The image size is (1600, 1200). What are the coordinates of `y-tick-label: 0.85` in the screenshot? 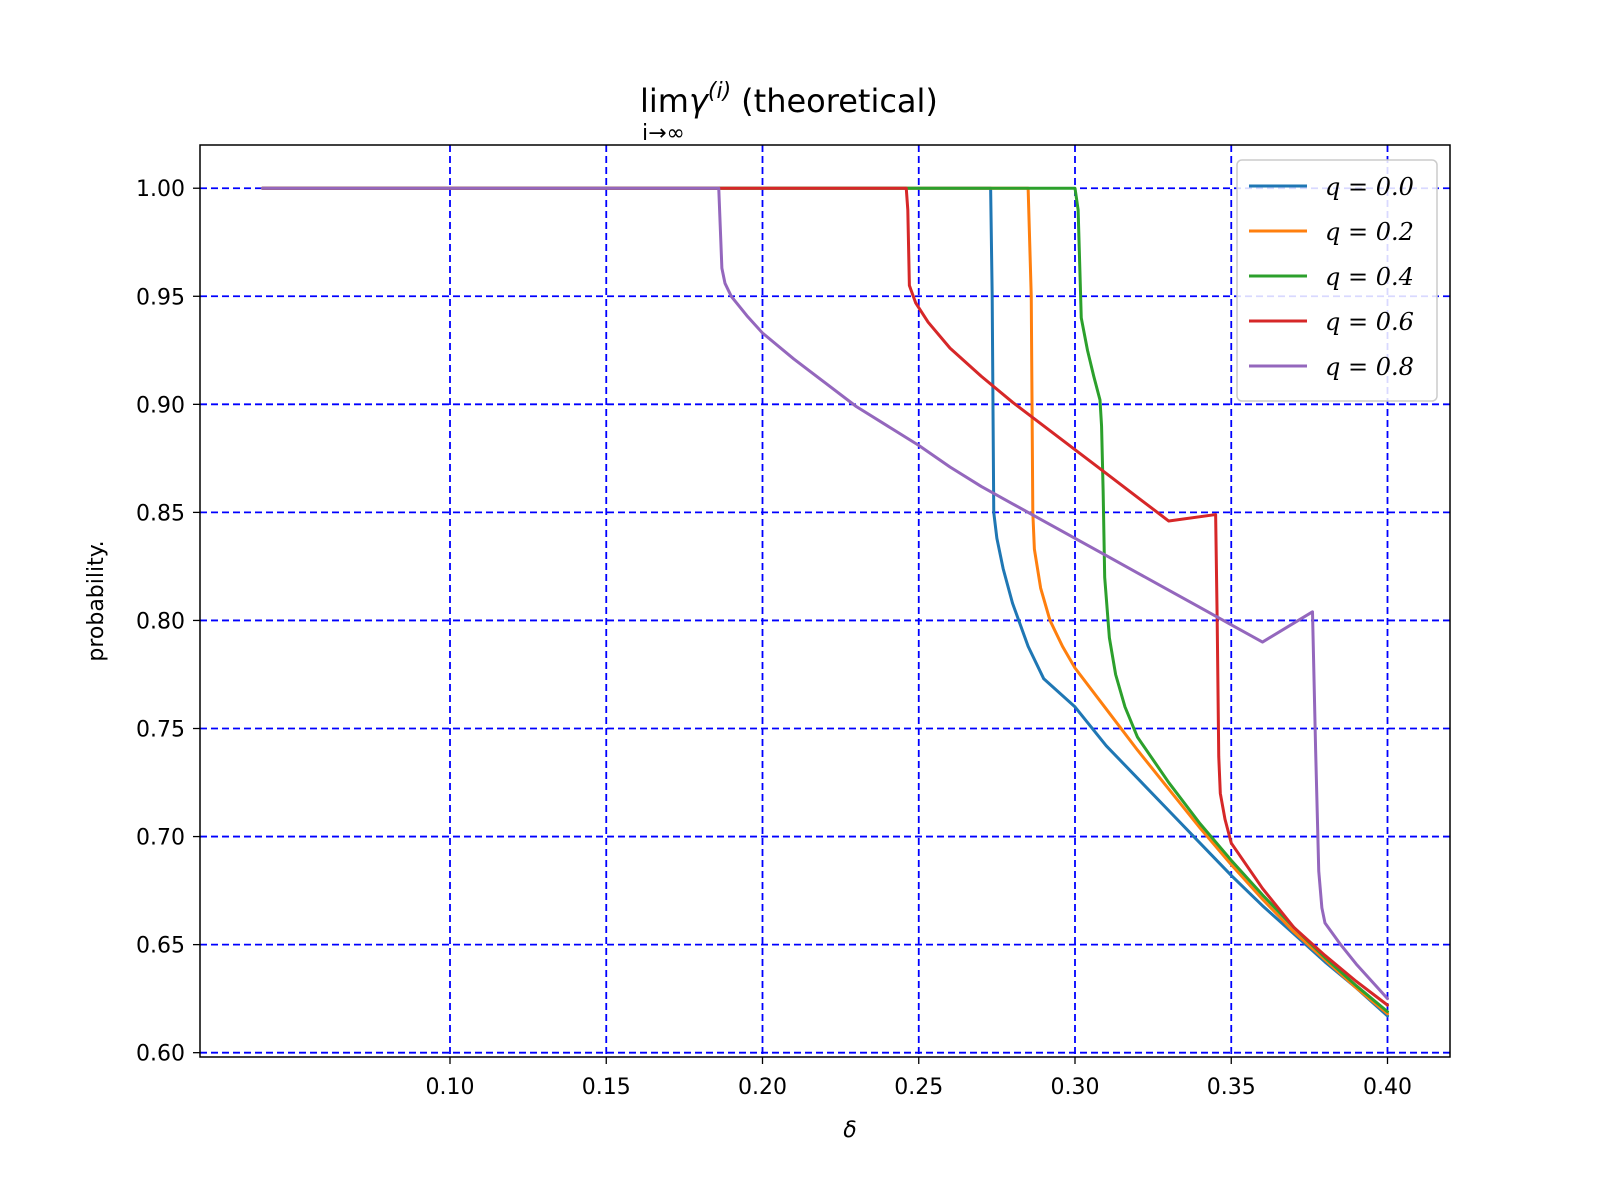 It's located at (160, 513).